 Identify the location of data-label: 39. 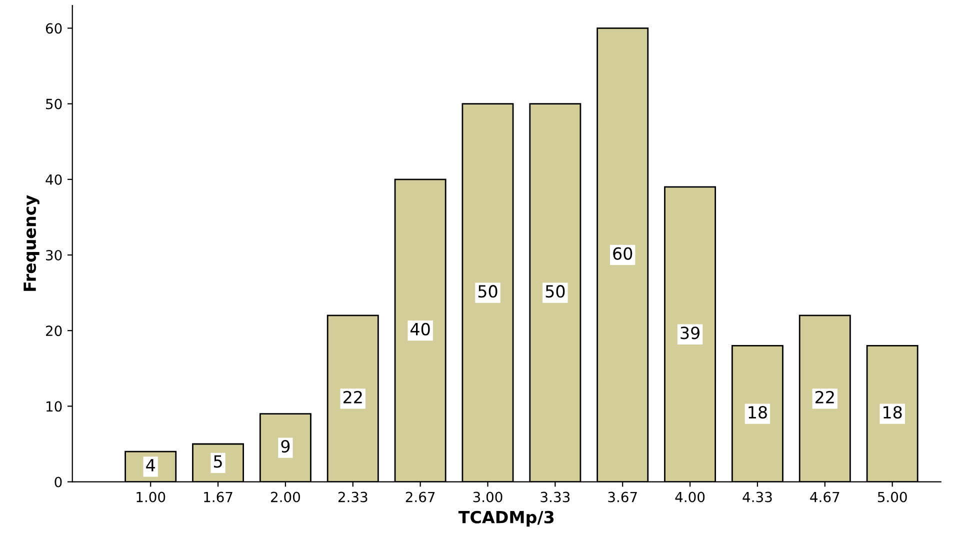
(690, 333).